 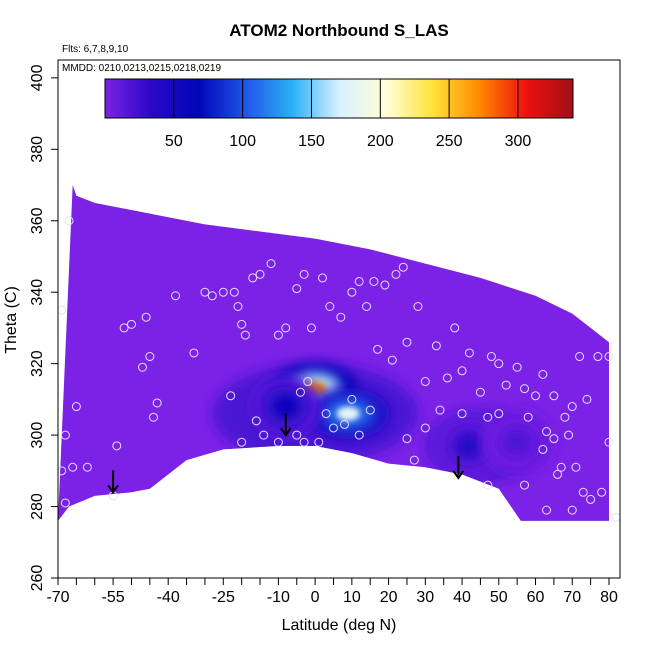 I want to click on arrow-markers, so click(x=286, y=453).